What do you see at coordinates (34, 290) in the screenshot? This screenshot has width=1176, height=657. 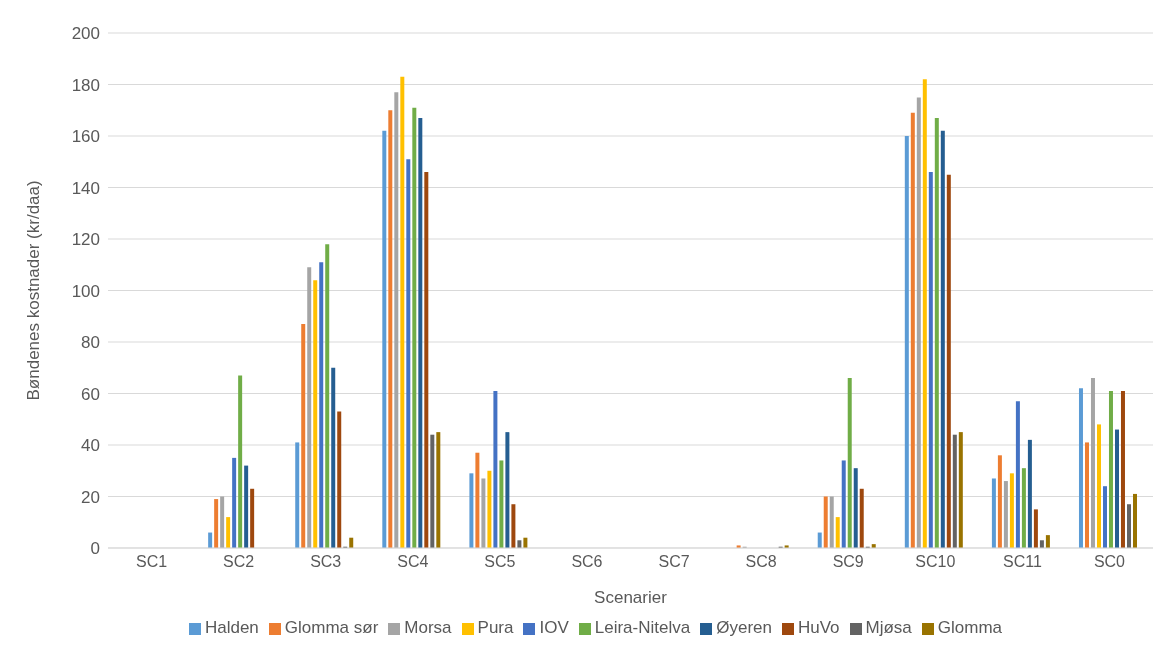 I see `y-axis-title: Bøndenes kostnader (kr/daa)` at bounding box center [34, 290].